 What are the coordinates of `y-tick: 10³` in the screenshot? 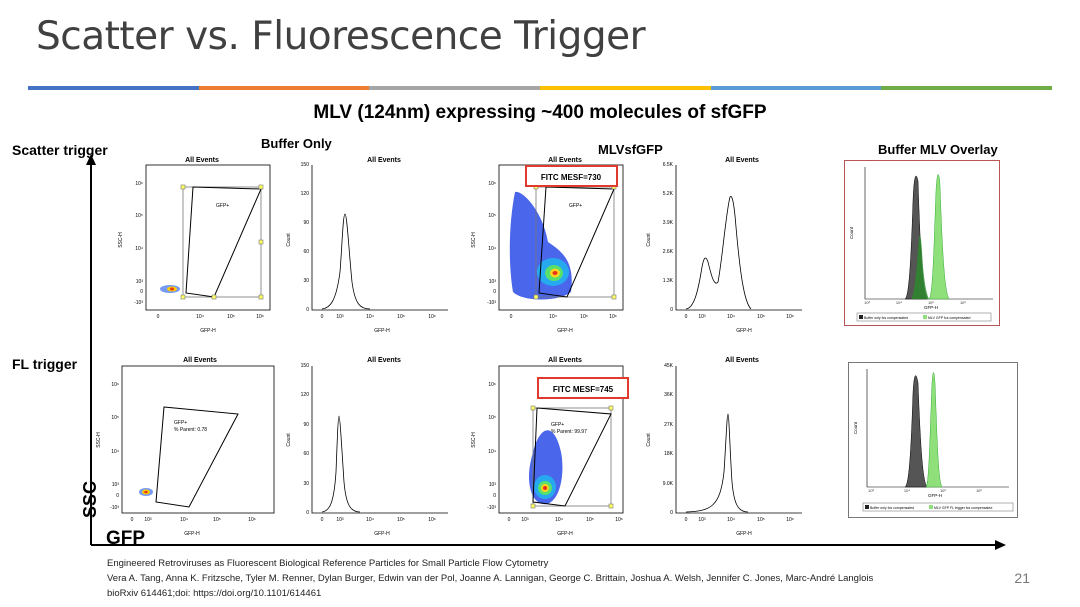 It's located at (140, 282).